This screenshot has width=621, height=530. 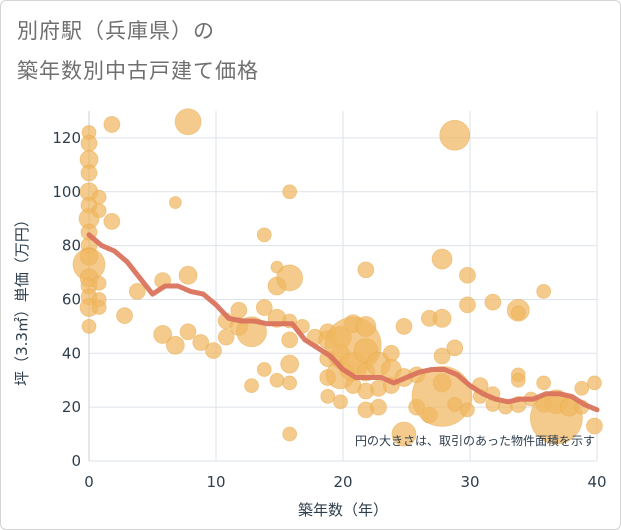 I want to click on chart-title-line2: 築年数別中古戸建て価格, so click(x=138, y=71).